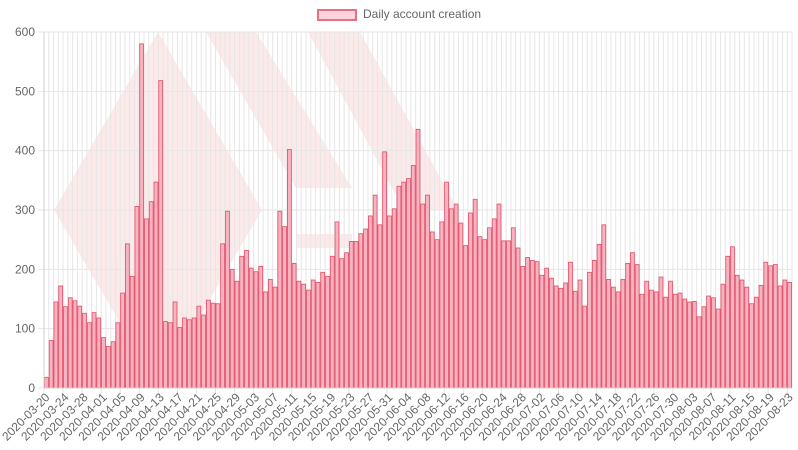 The image size is (798, 450). What do you see at coordinates (337, 15) in the screenshot?
I see `legend-swatch` at bounding box center [337, 15].